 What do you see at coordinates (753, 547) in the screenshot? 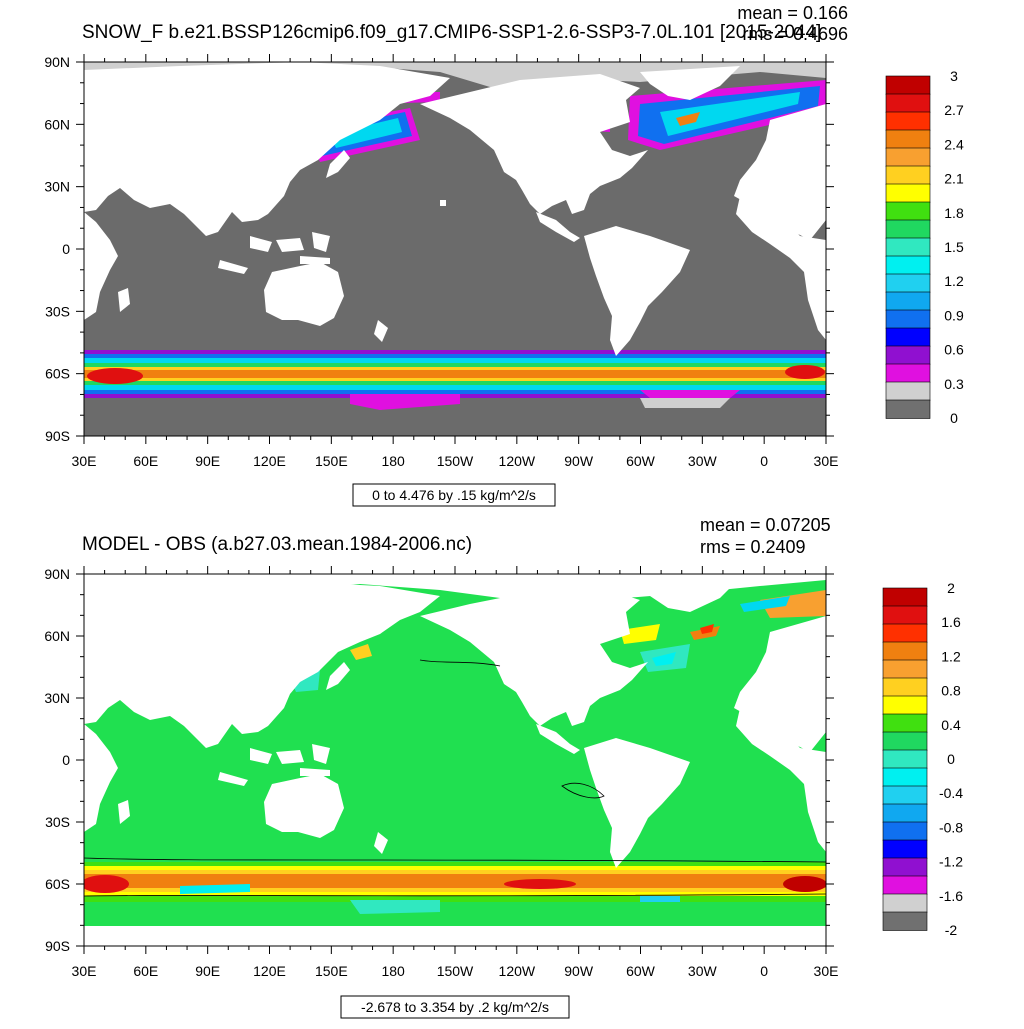
I see `panel-2-rms: rms = 0.2409` at bounding box center [753, 547].